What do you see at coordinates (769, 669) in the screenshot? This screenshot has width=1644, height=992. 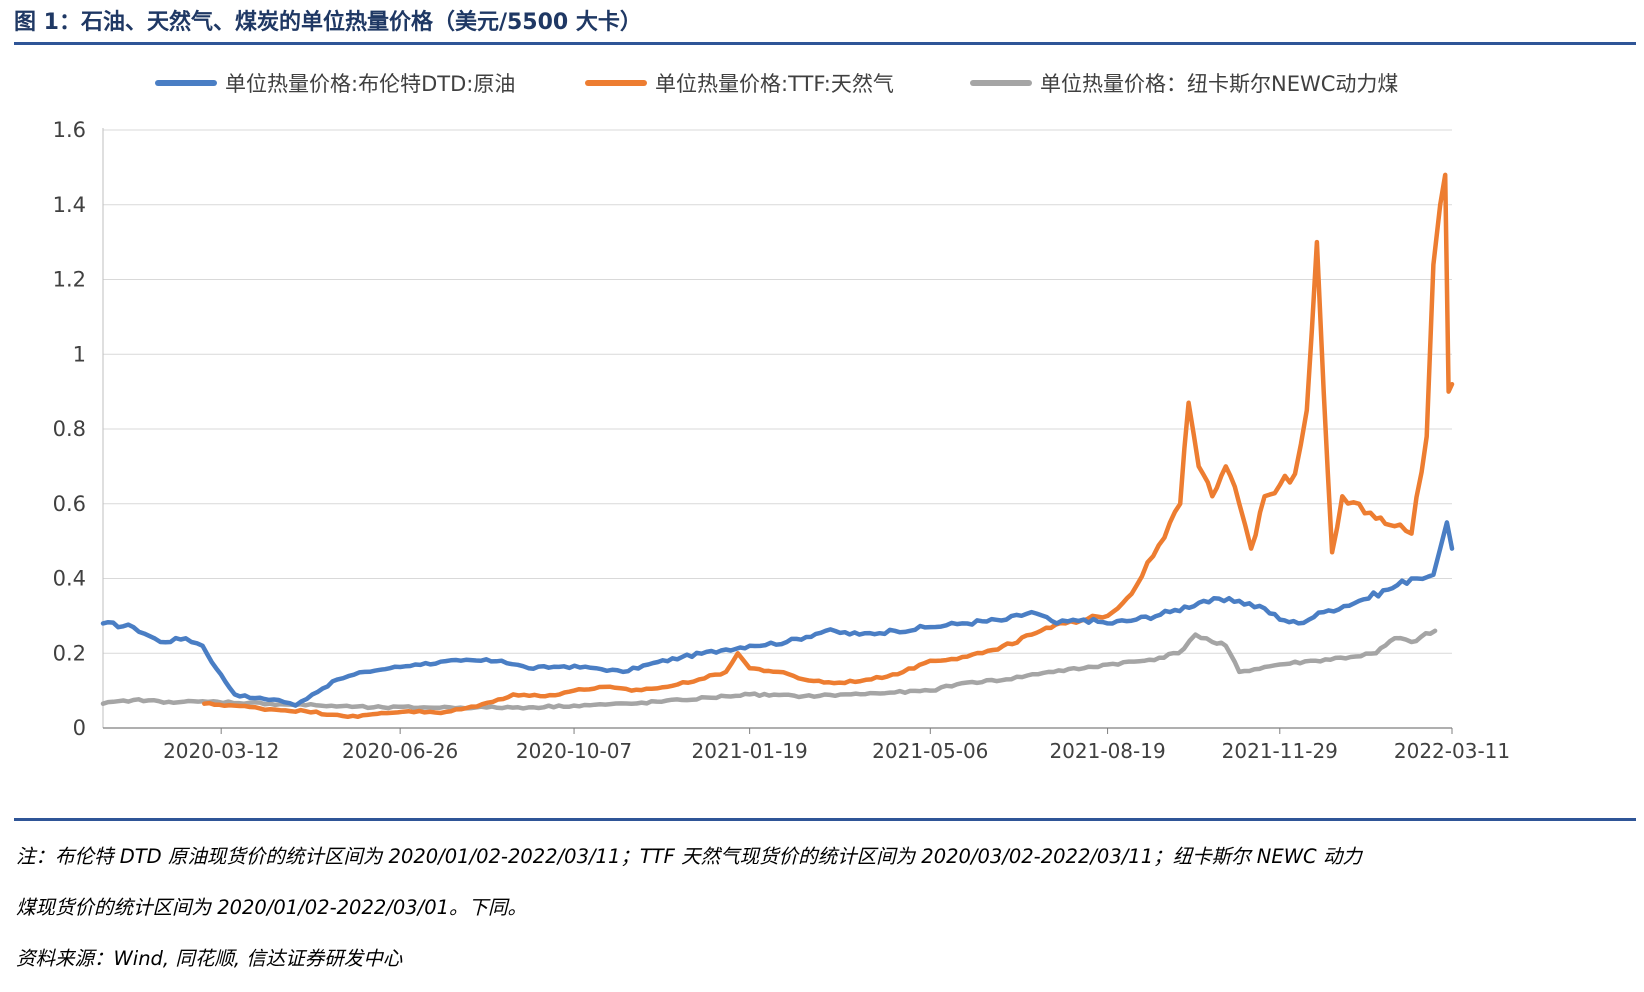 I see `series-newc-coal` at bounding box center [769, 669].